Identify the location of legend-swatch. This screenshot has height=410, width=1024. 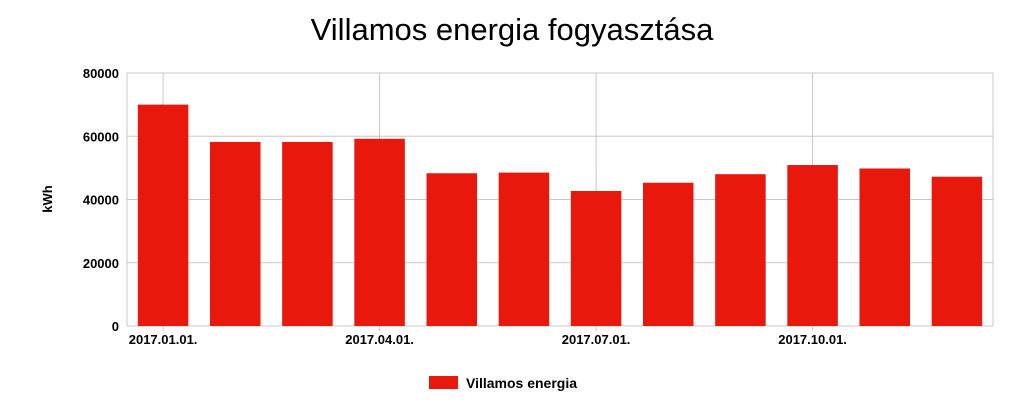
(443, 382).